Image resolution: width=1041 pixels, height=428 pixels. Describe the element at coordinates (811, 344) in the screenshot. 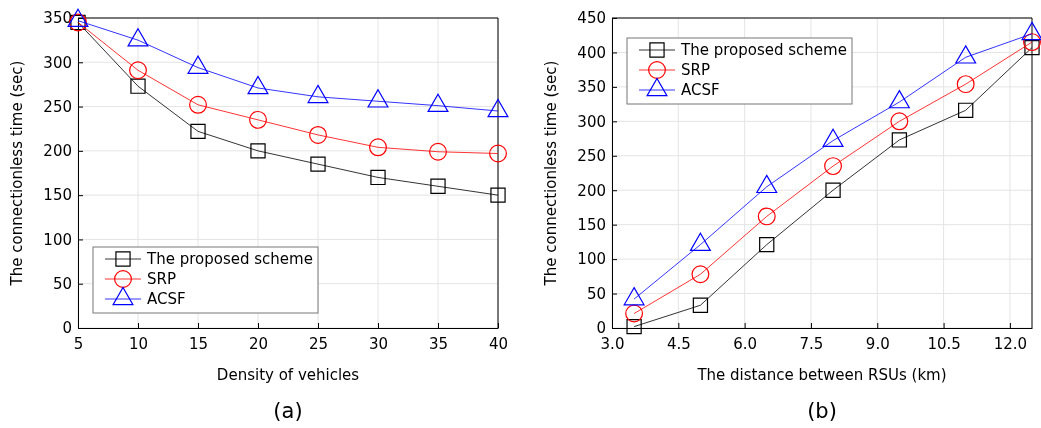

I see `x-tick-label: 7.5` at that location.